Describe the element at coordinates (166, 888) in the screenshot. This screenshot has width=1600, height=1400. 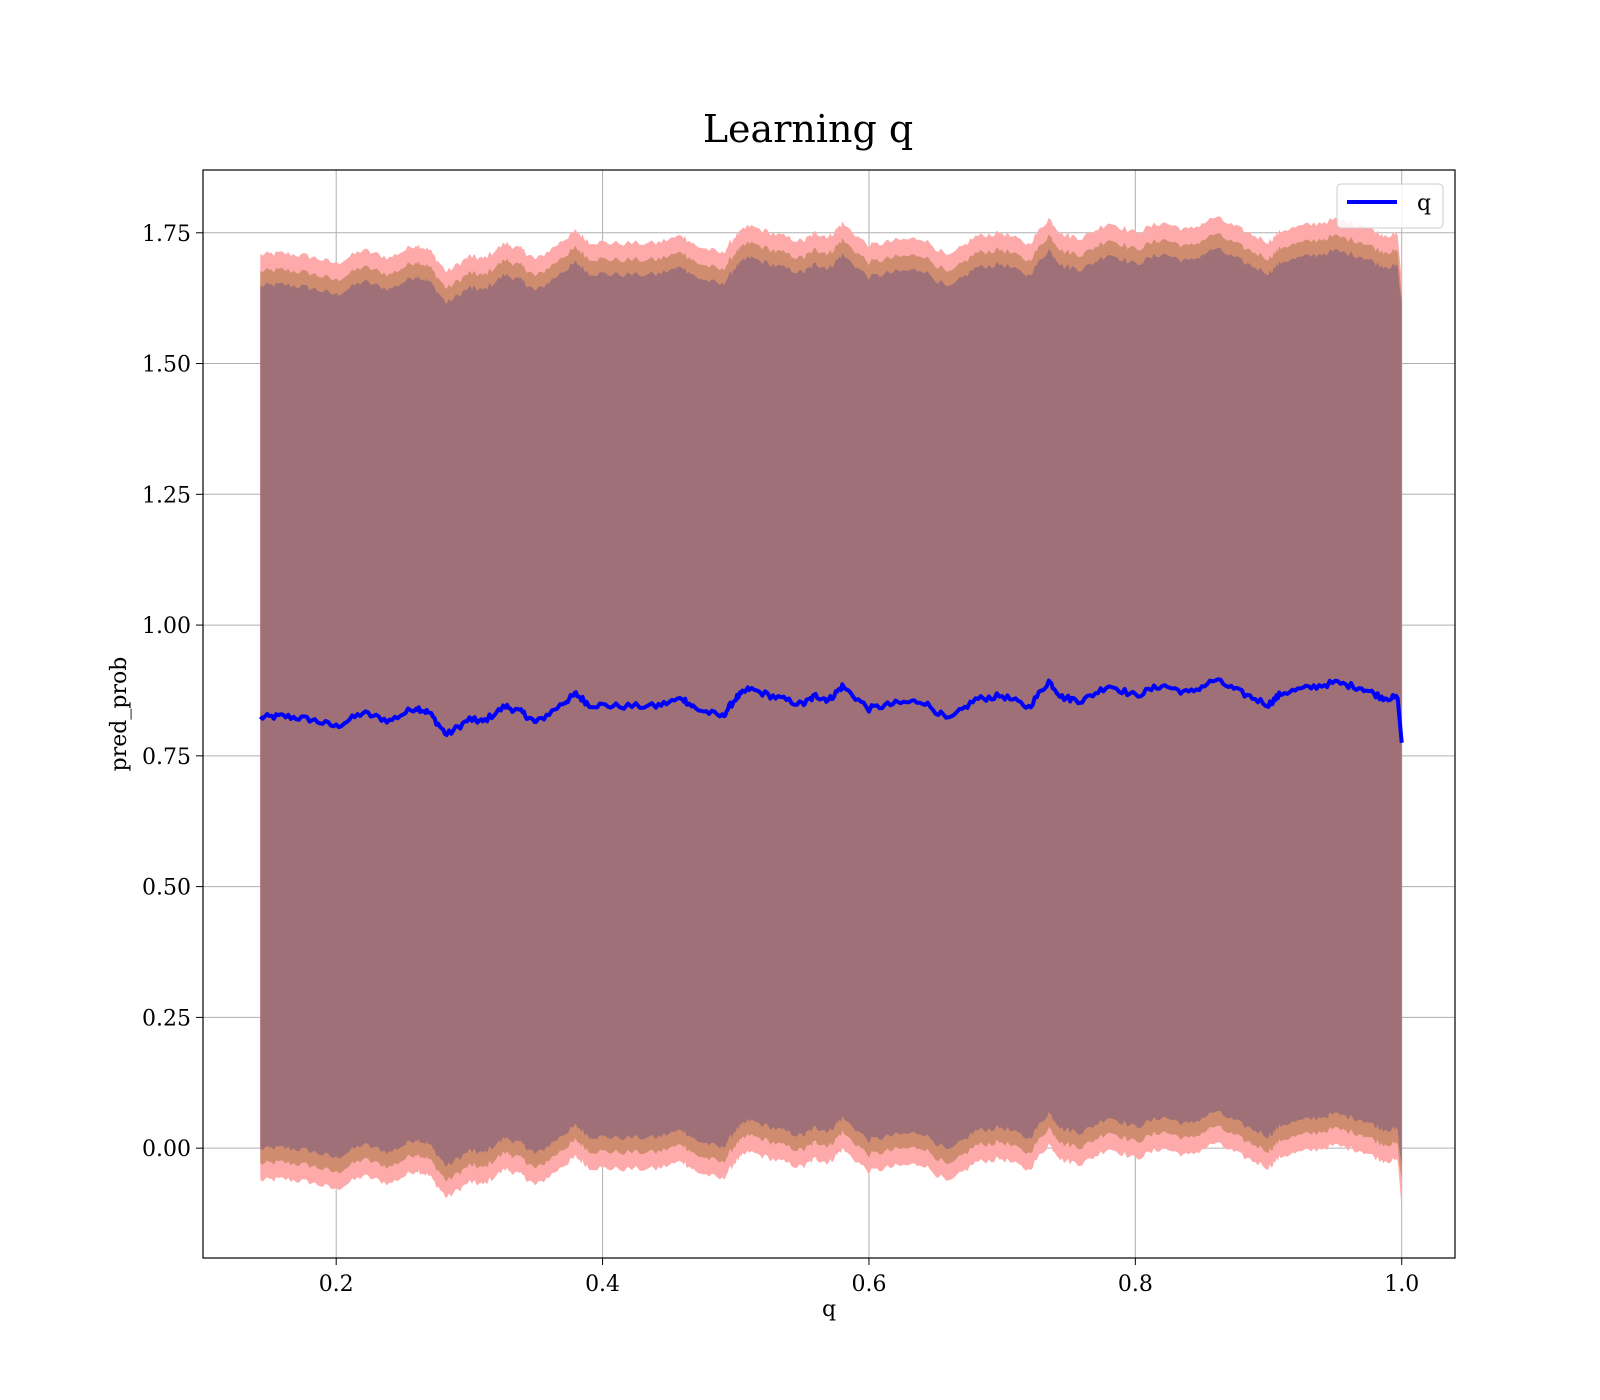
I see `y-tick-label-2: 0.50` at that location.